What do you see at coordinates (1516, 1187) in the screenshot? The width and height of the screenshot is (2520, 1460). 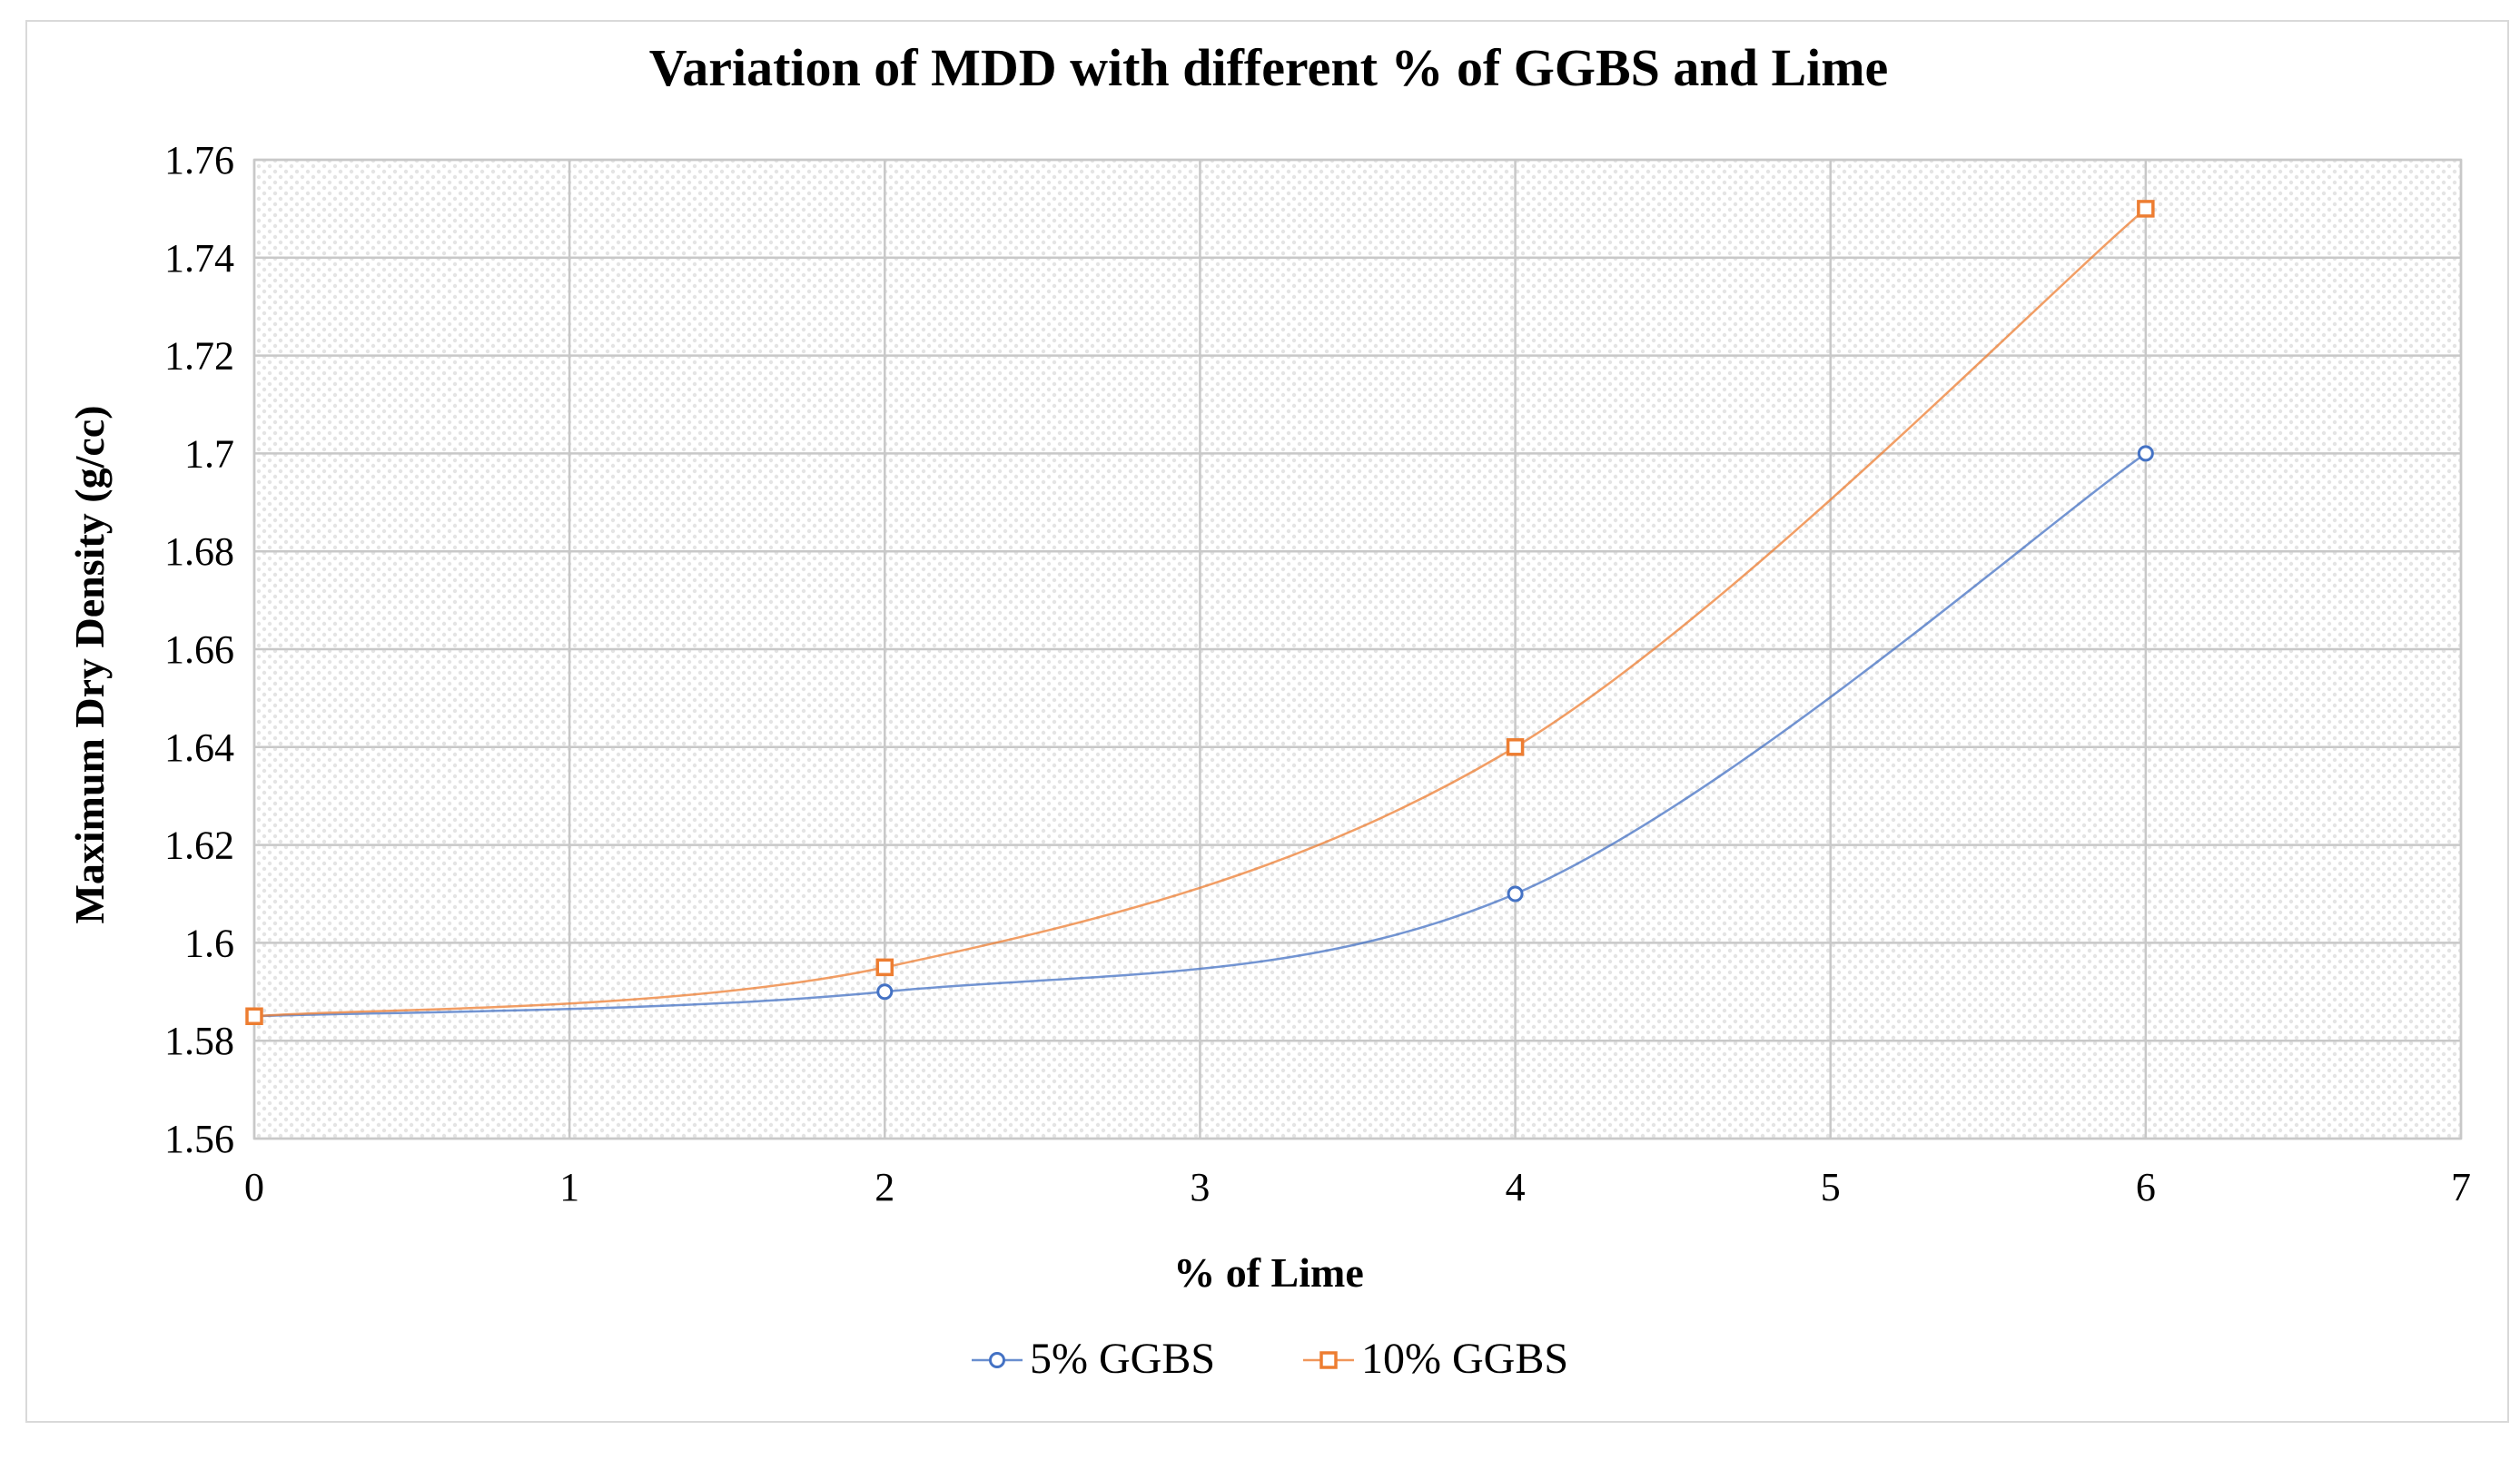 I see `x-tick-label: 4` at bounding box center [1516, 1187].